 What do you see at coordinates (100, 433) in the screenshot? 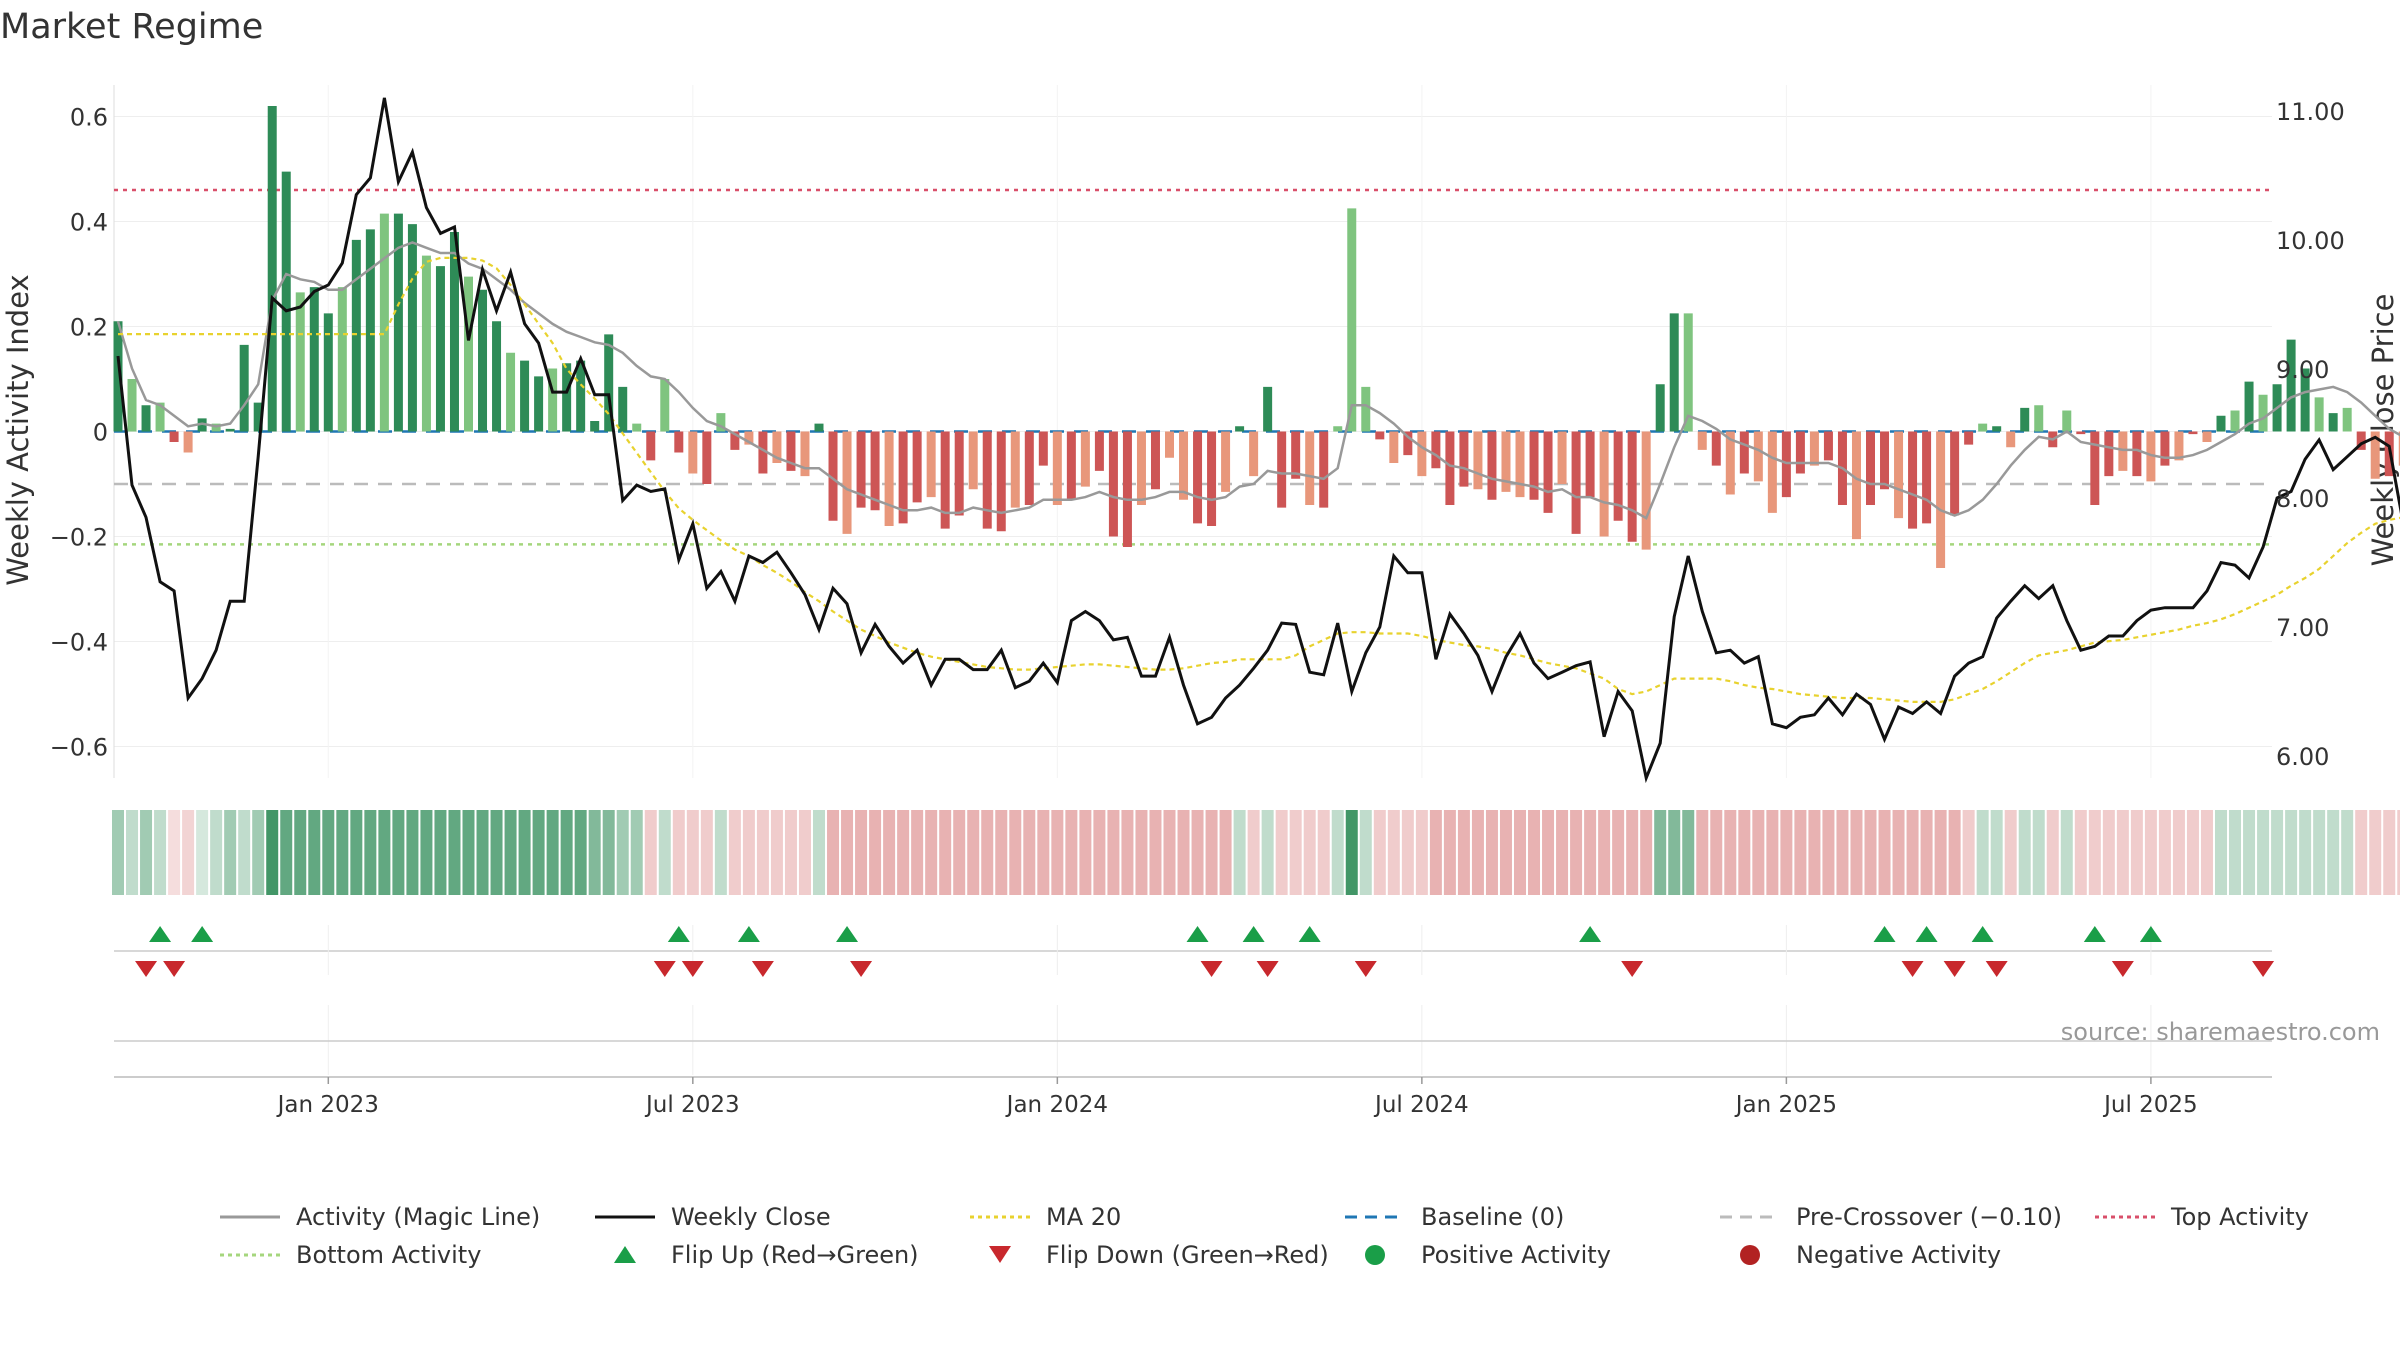
I see `left-tick-label: 0` at bounding box center [100, 433].